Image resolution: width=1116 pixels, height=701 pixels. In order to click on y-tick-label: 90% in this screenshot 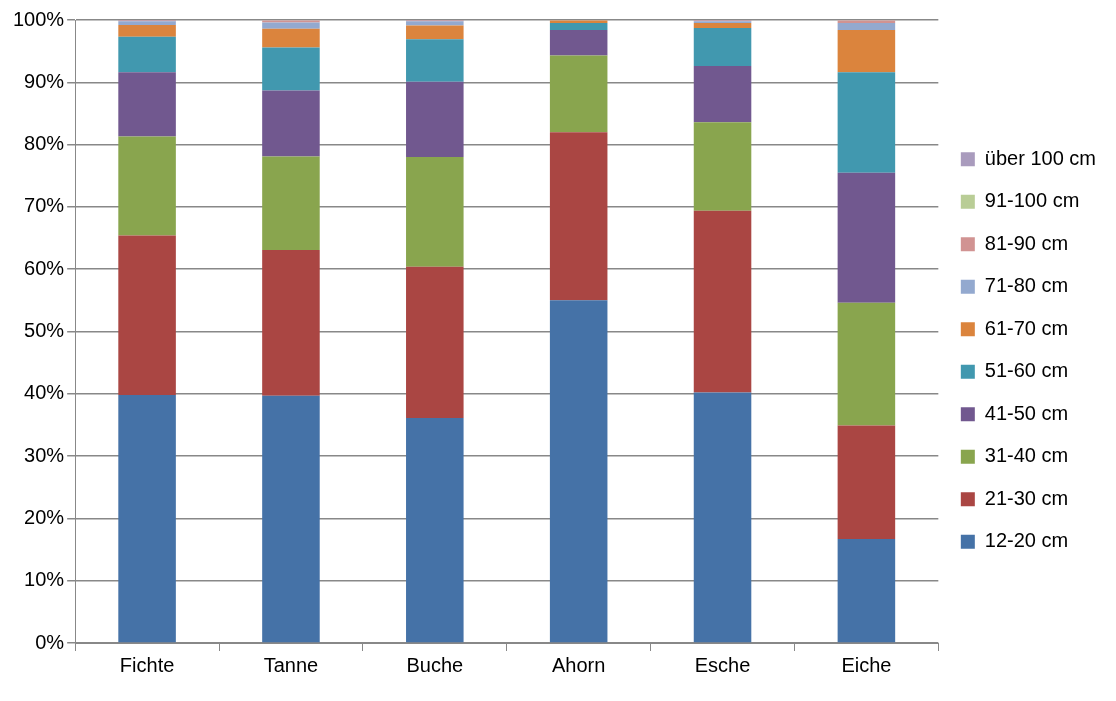, I will do `click(44, 80)`.